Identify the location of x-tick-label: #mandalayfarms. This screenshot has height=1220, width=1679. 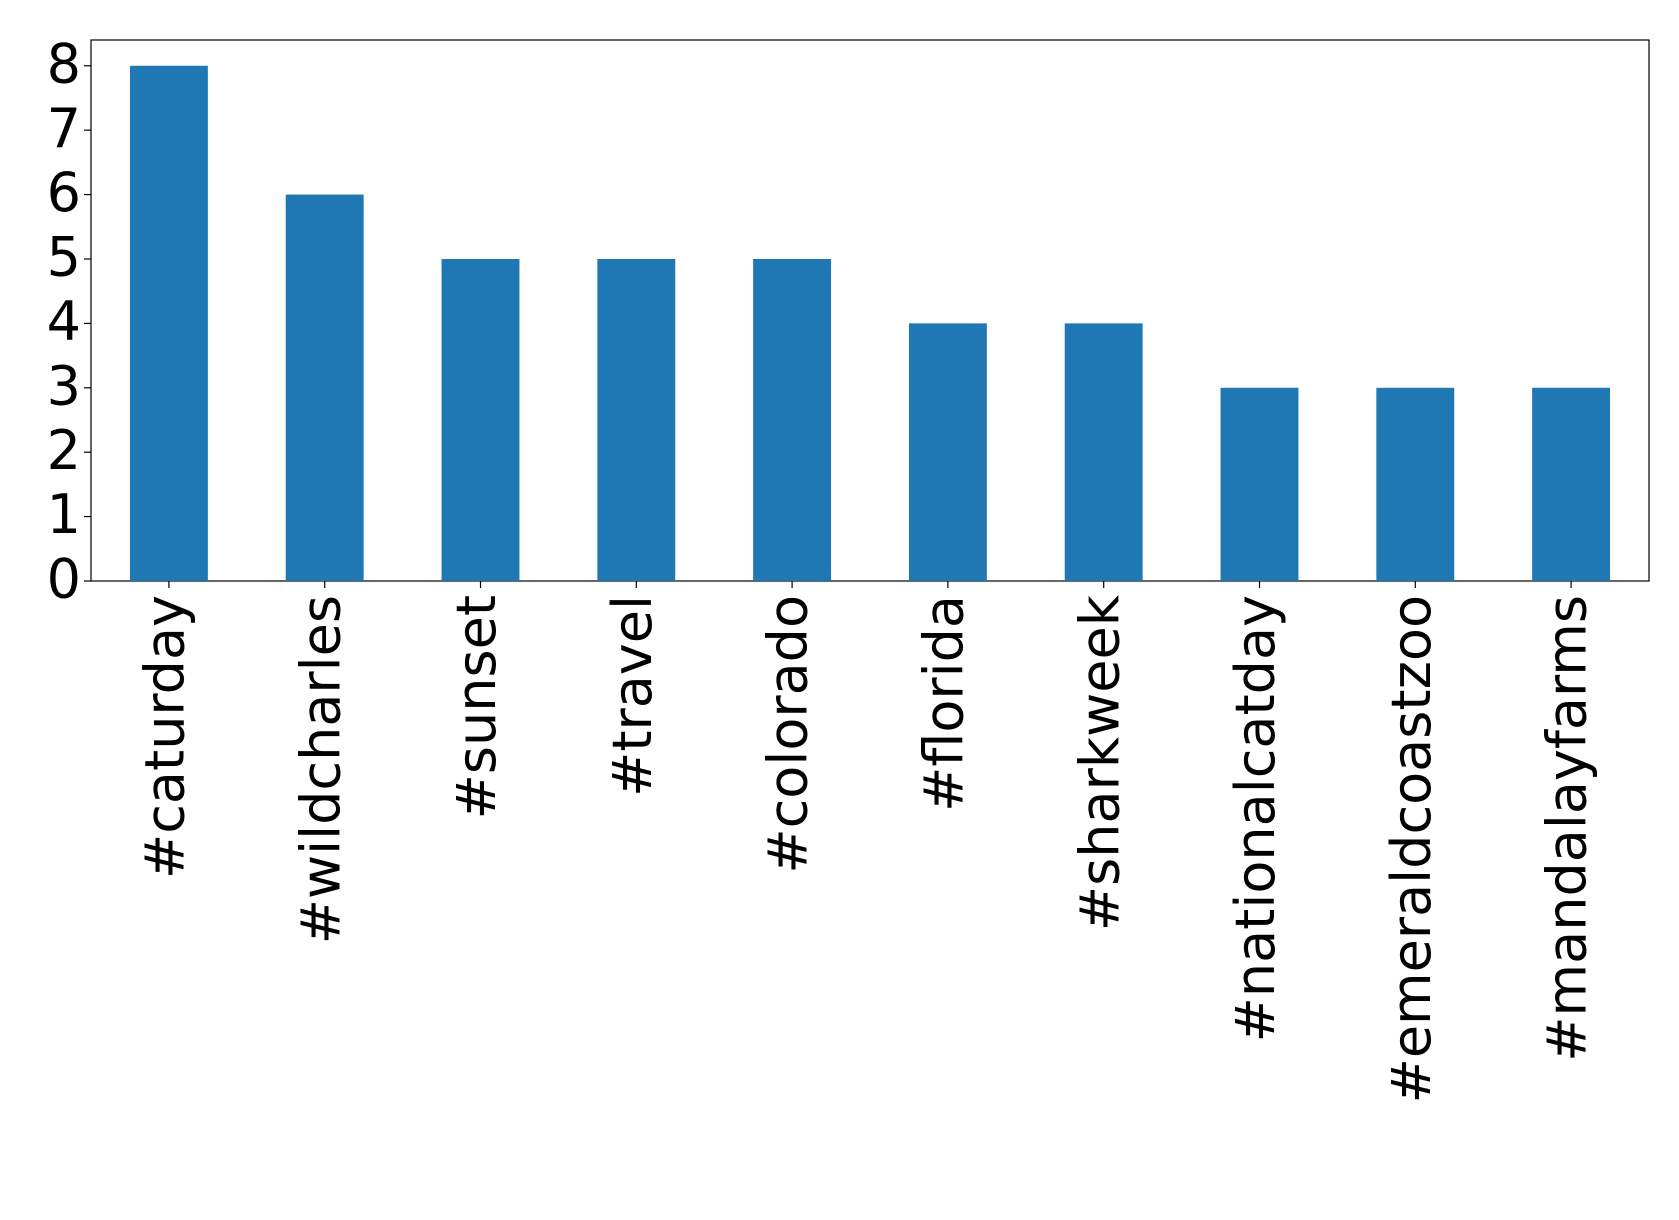
(1567, 828).